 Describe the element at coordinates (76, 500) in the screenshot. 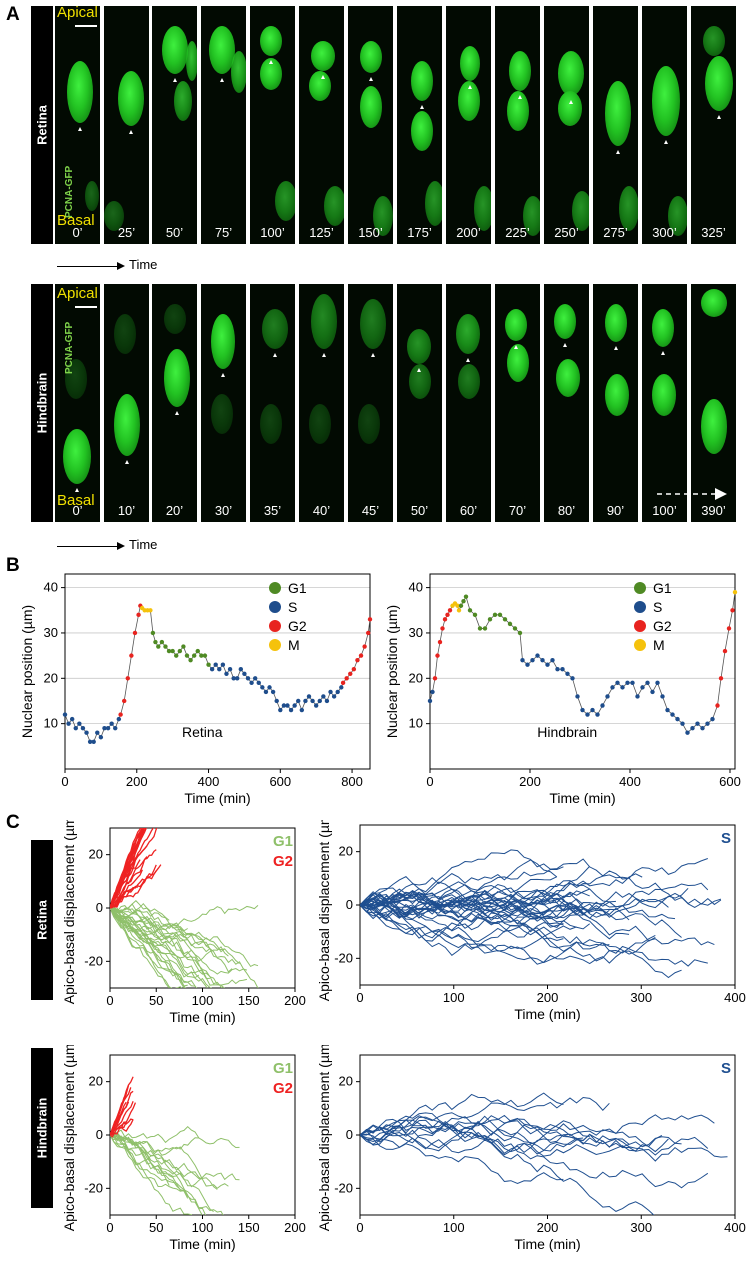

I see `hindbrain-basal-label: Basal` at that location.